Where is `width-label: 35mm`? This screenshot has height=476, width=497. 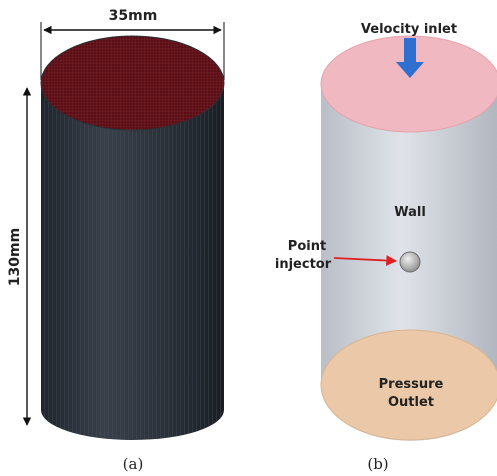 width-label: 35mm is located at coordinates (133, 16).